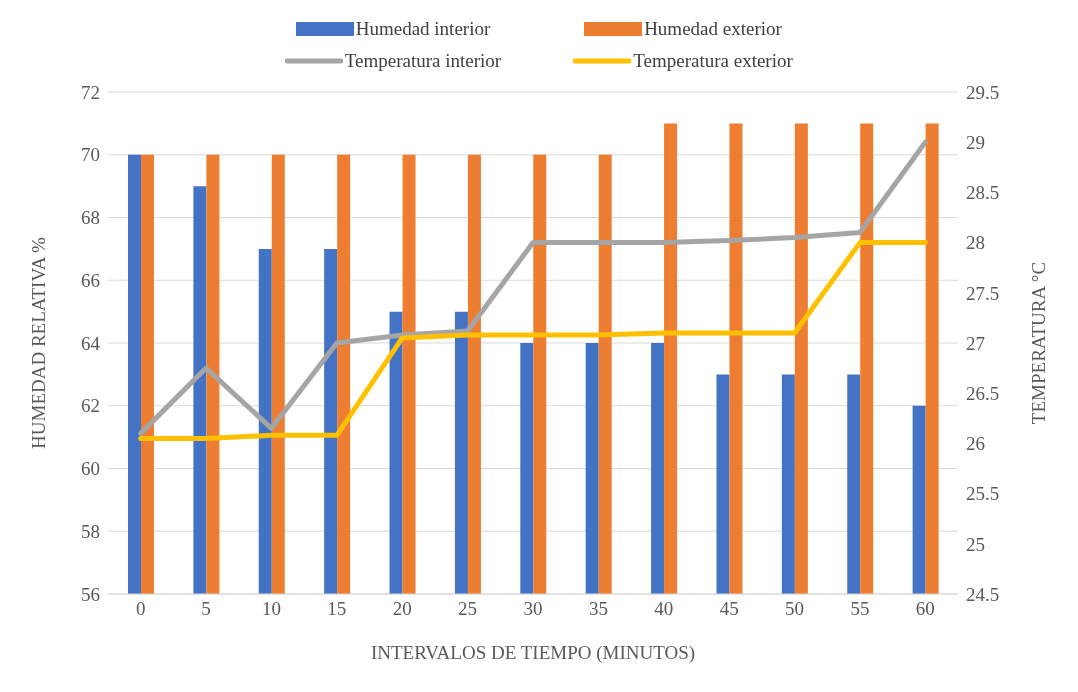  What do you see at coordinates (975, 444) in the screenshot?
I see `y2-tick-label: 26` at bounding box center [975, 444].